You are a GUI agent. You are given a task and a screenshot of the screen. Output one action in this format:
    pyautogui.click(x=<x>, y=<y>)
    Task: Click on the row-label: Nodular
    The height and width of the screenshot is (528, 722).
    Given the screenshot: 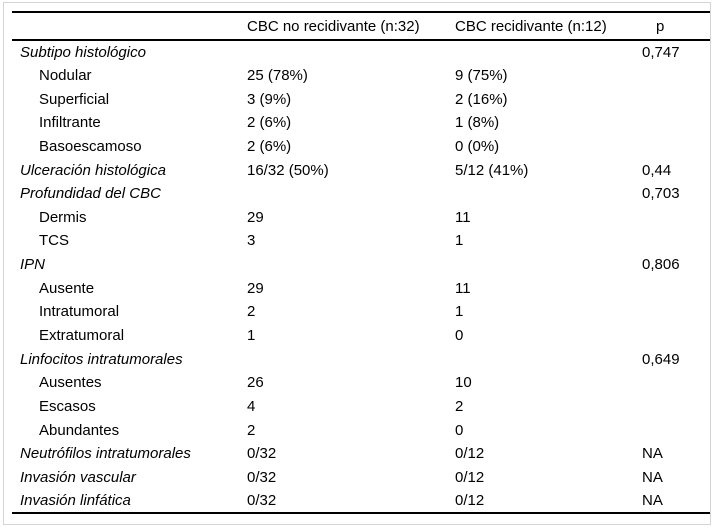 What is the action you would take?
    pyautogui.click(x=65, y=75)
    